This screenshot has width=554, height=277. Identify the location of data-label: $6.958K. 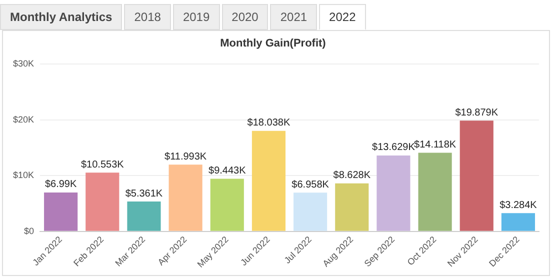
(311, 184).